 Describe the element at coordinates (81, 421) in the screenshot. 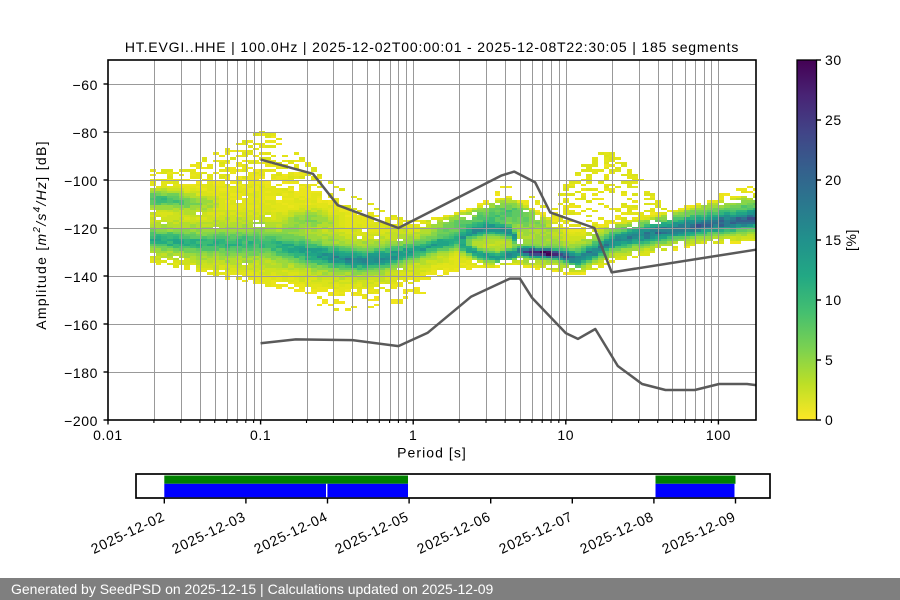

I see `svg-text: −200` at that location.